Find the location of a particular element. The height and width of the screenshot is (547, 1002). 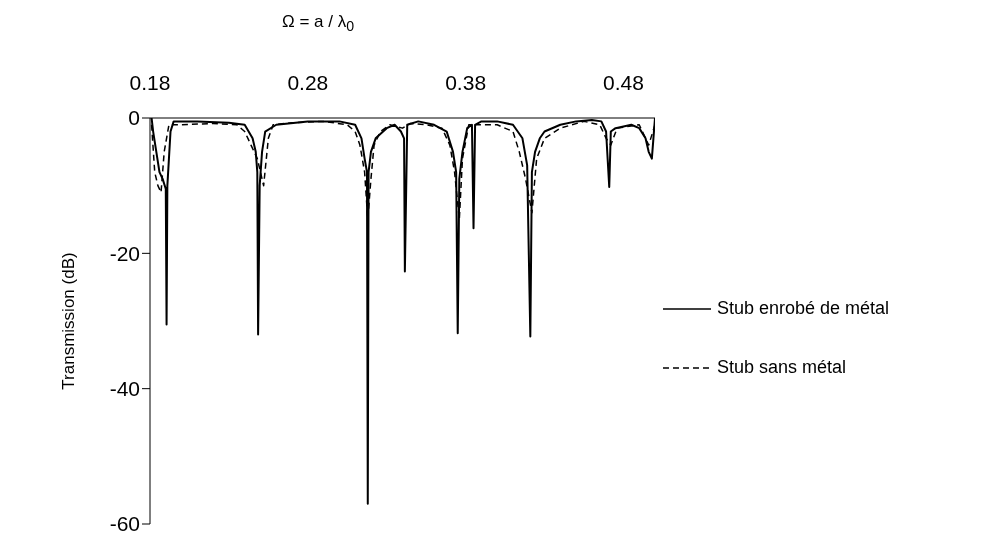

y-axis-title: Transmission (dB) is located at coordinates (69, 321).